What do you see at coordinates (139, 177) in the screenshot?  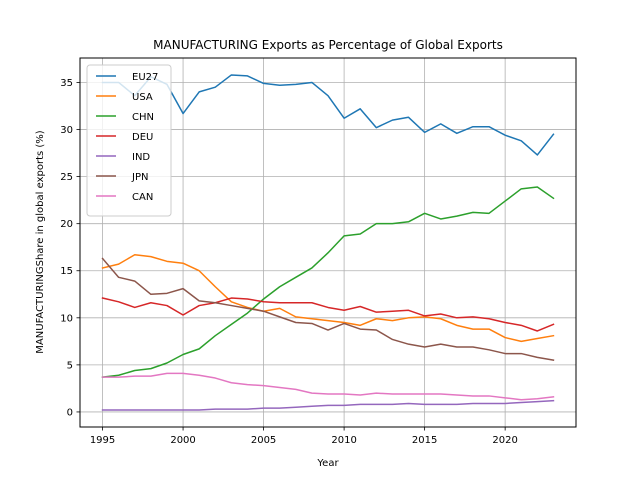 I see `legend-label-jpn: JPN` at bounding box center [139, 177].